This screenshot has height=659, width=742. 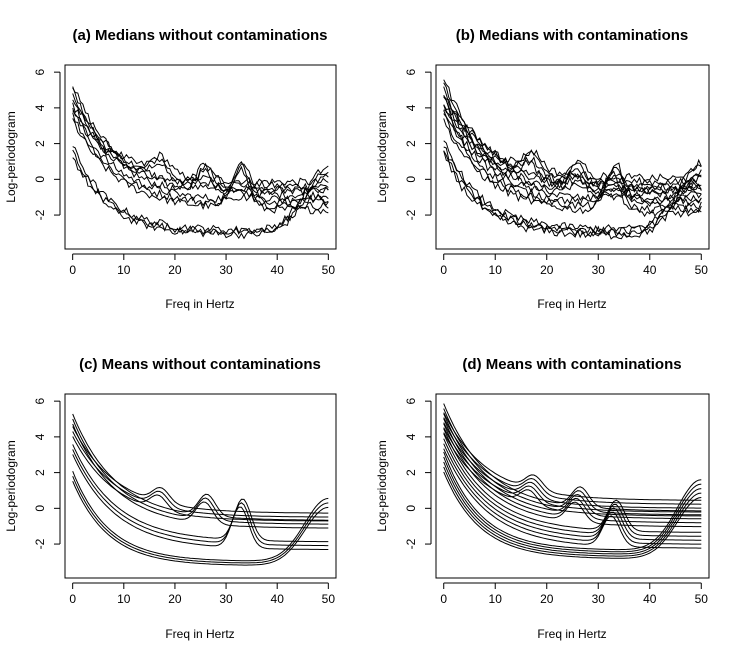 I want to click on panel-title: (b) Medians with contaminations, so click(x=572, y=35).